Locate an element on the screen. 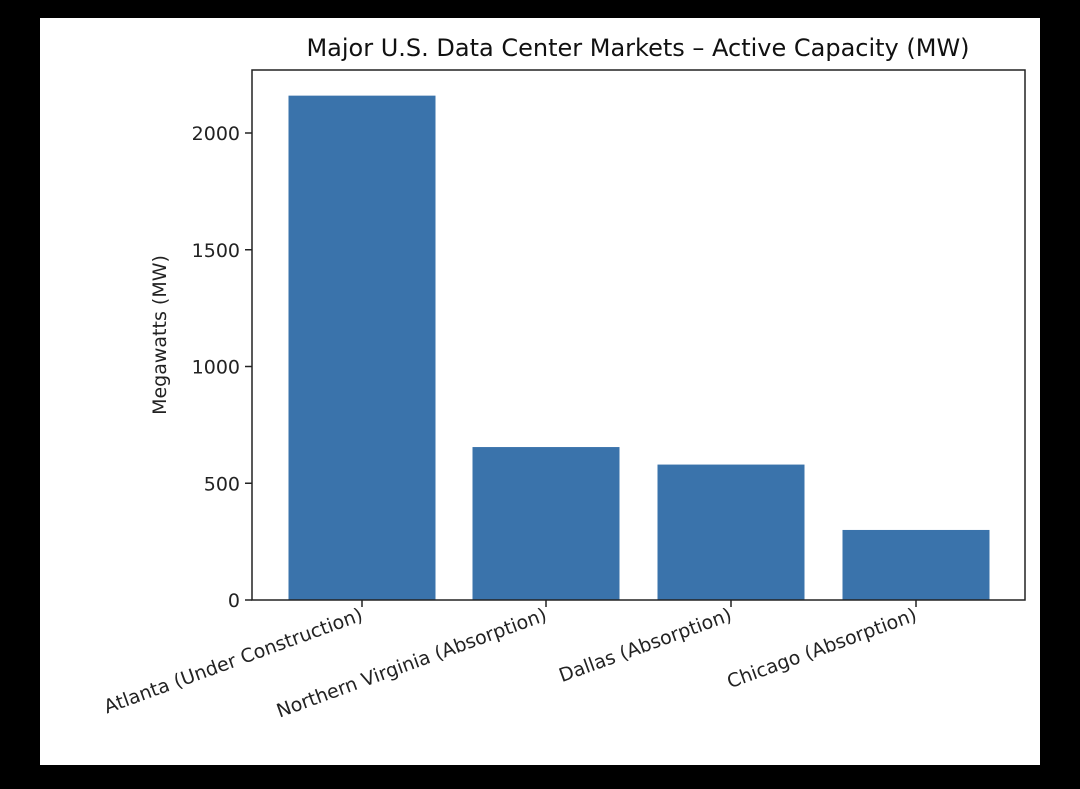 This screenshot has height=789, width=1080. y-tick-label: 500 is located at coordinates (222, 484).